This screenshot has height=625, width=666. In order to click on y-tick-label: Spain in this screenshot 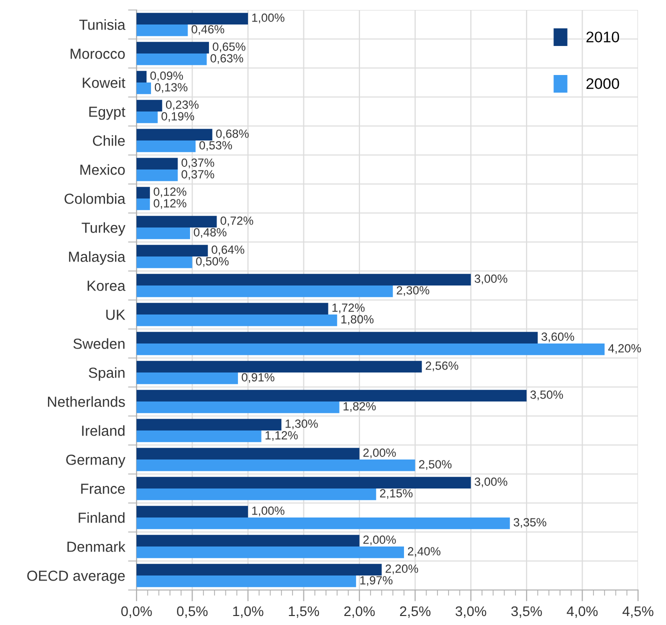, I will do `click(106, 374)`.